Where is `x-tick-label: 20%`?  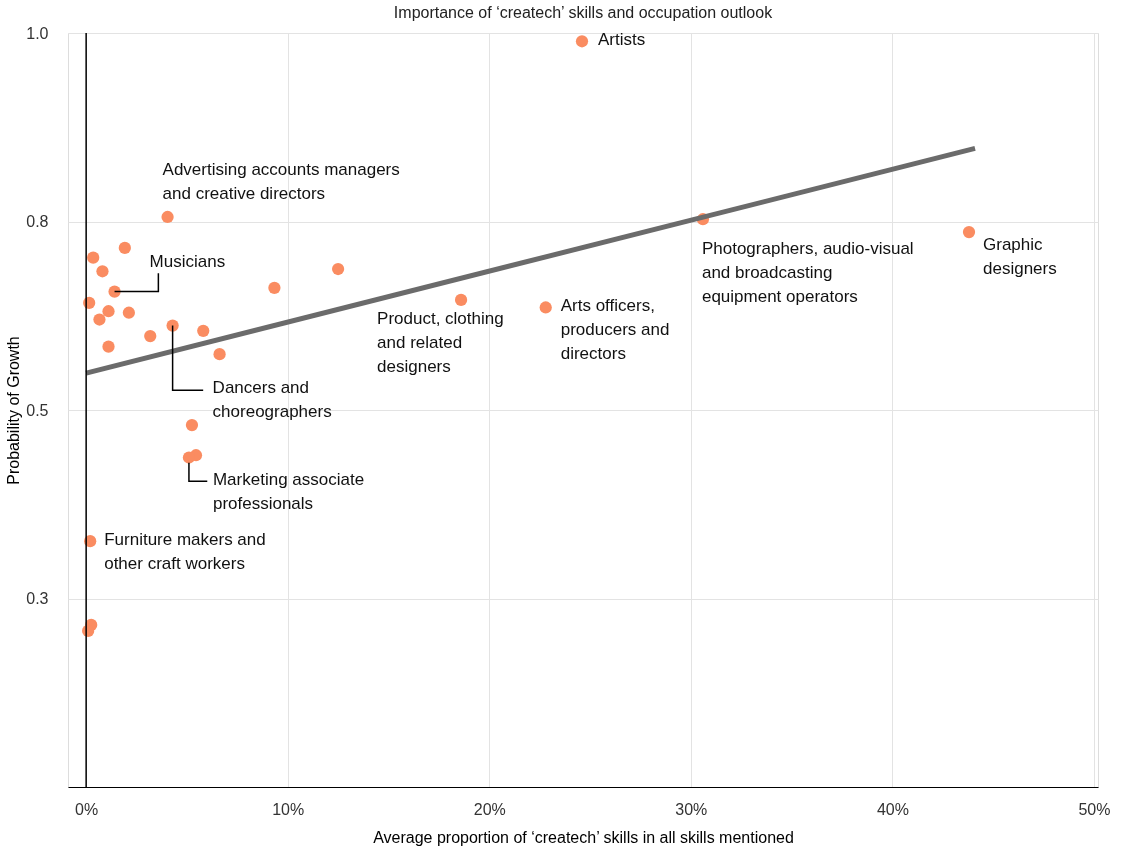 x-tick-label: 20% is located at coordinates (489, 809).